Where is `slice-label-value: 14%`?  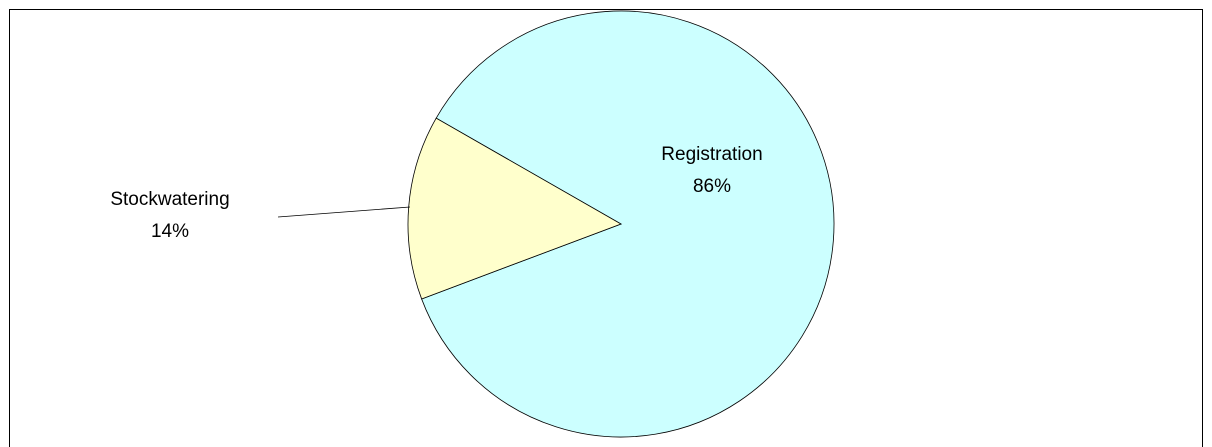 slice-label-value: 14% is located at coordinates (170, 231).